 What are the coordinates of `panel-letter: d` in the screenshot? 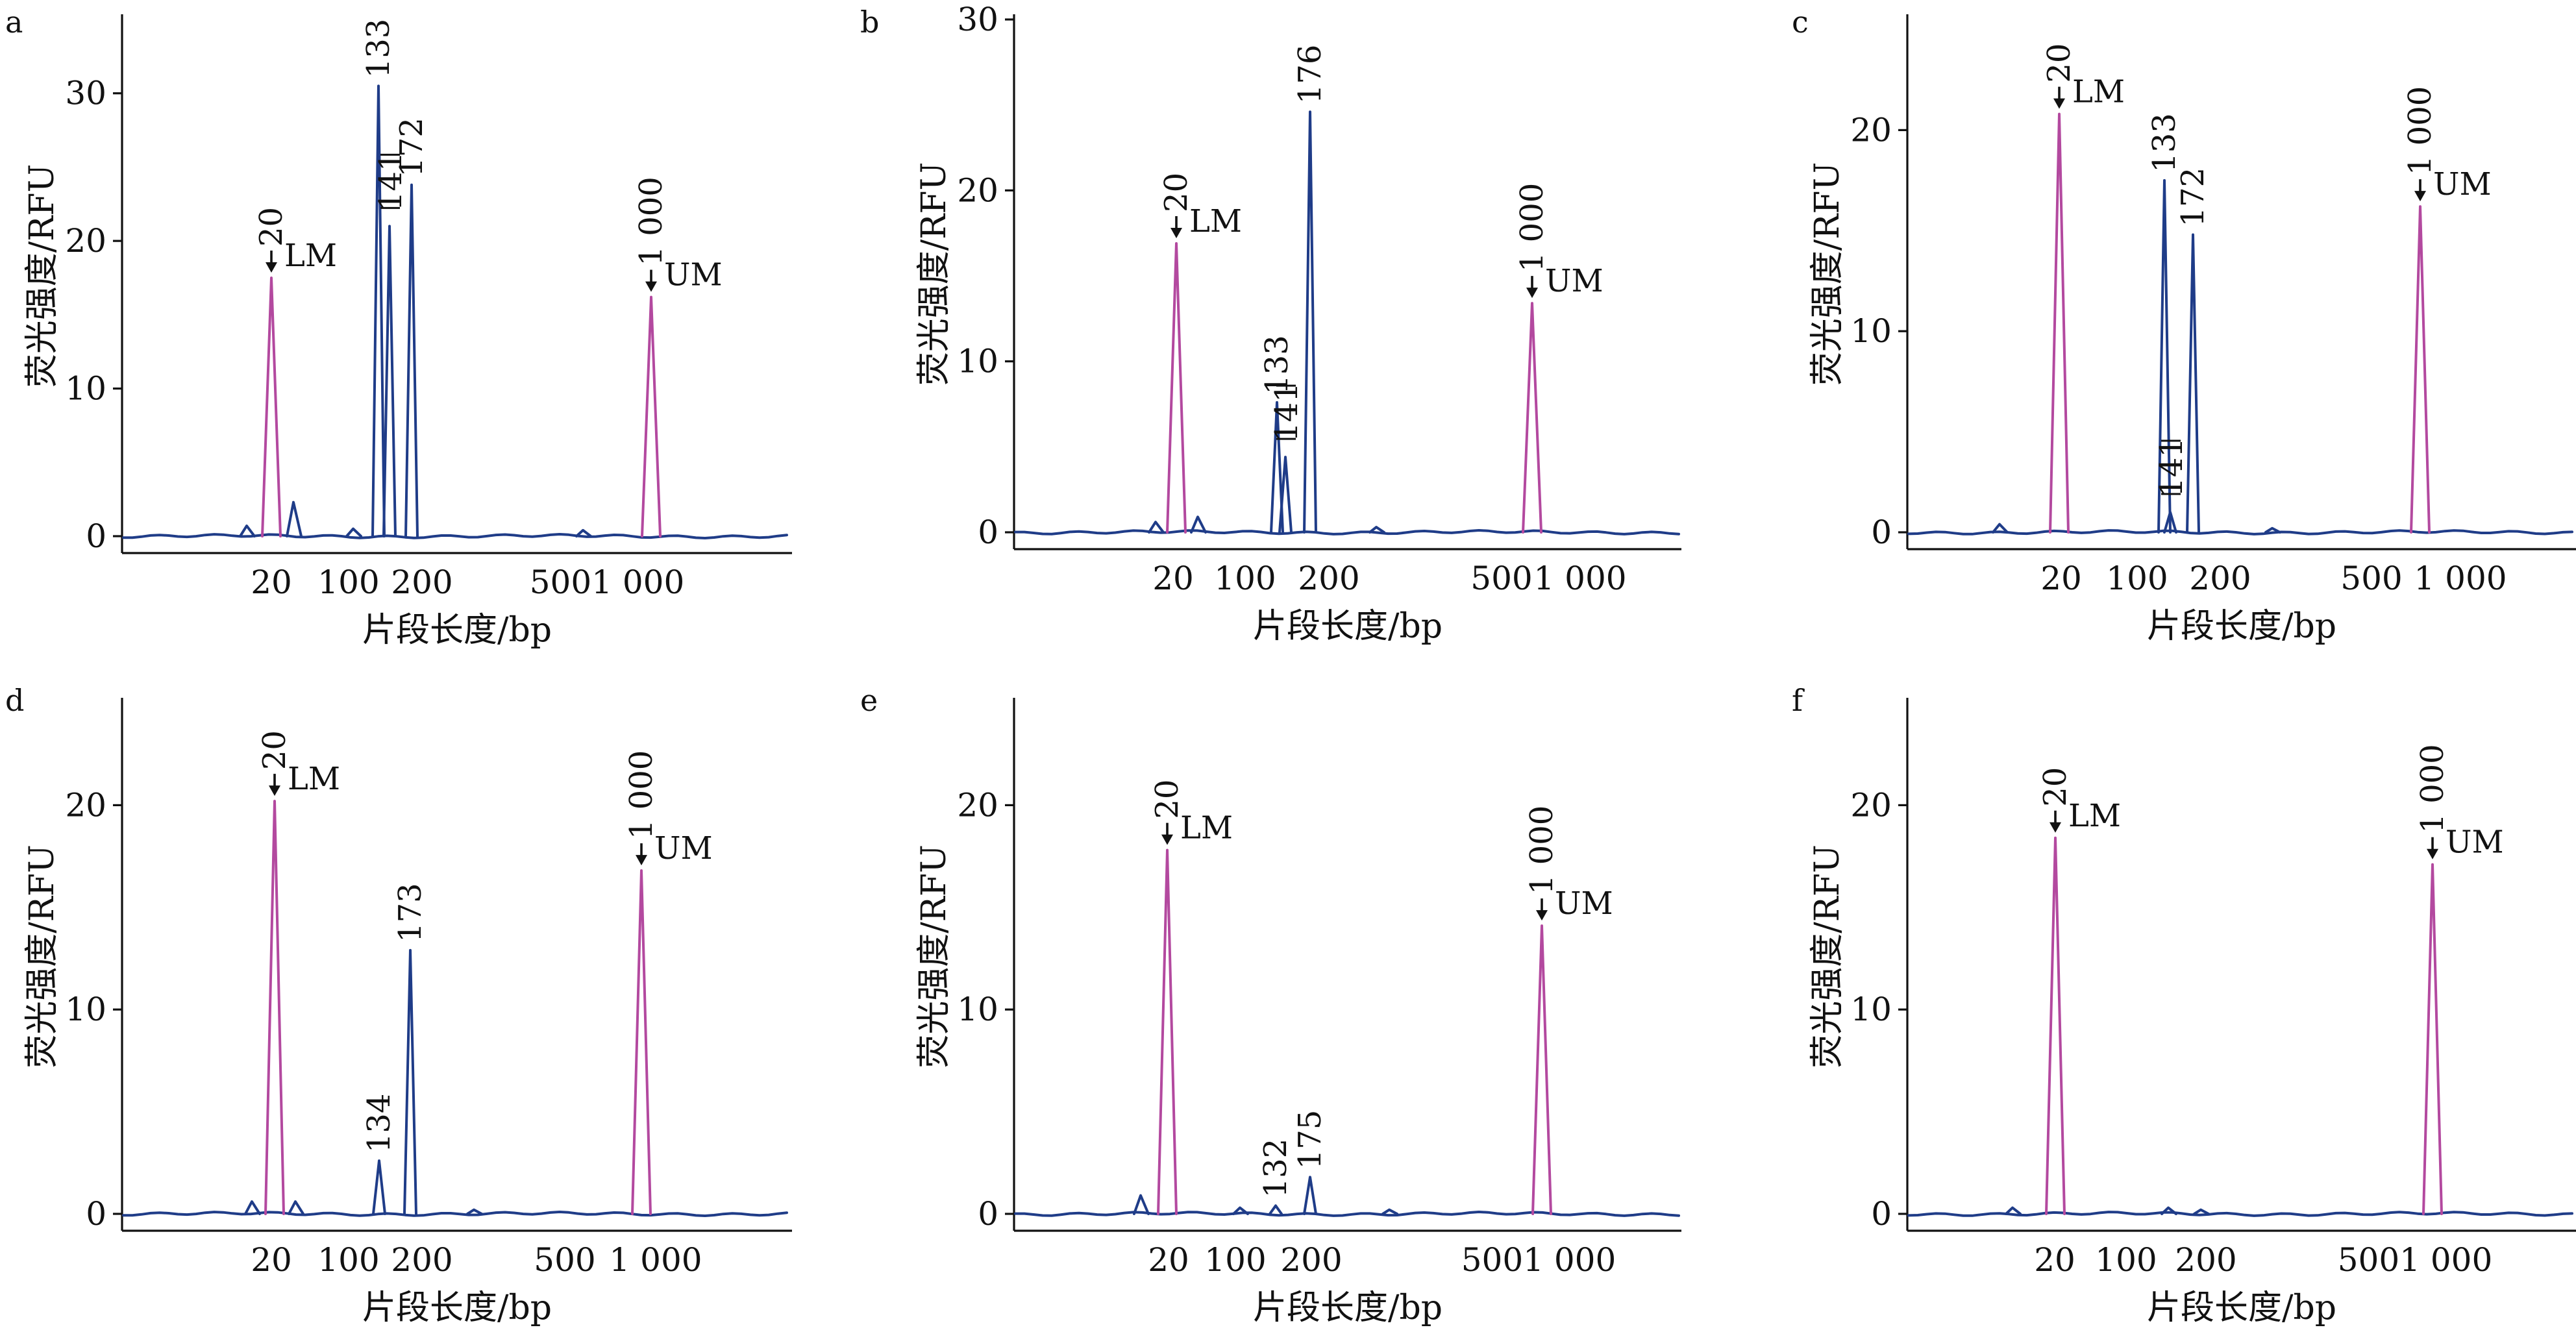 It's located at (14, 701).